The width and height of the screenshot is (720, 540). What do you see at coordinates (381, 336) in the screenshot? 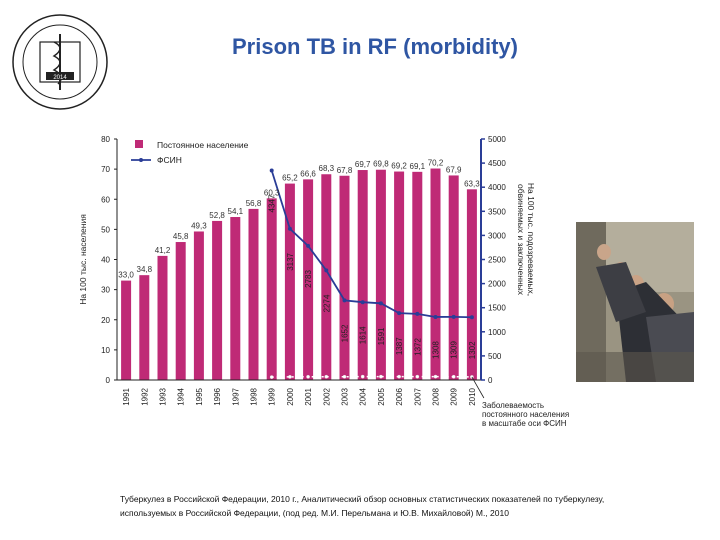
I see `fsin-value-label: 1591` at bounding box center [381, 336].